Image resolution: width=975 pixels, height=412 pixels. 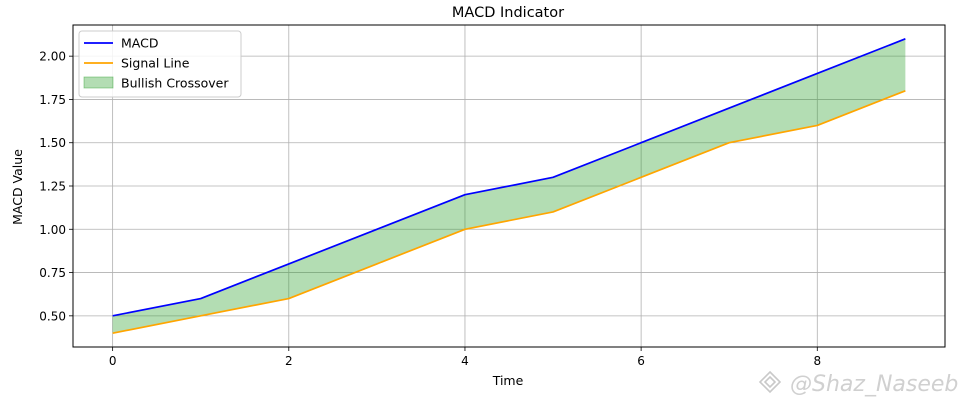 I want to click on y-tick-label: 1.50, so click(x=52, y=143).